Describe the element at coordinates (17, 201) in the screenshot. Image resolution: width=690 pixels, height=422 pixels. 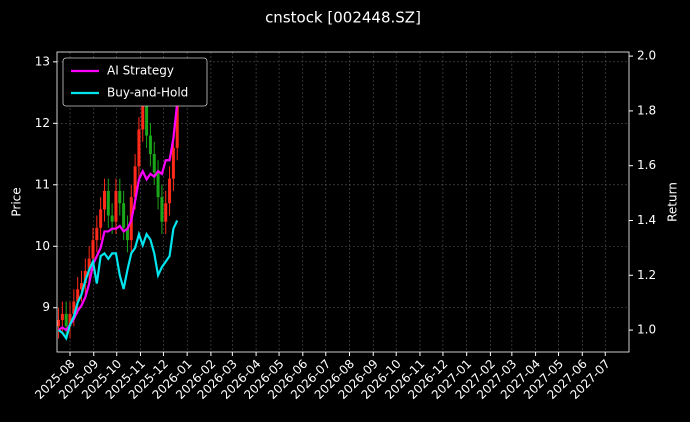
I see `y-axis-label: Price` at that location.